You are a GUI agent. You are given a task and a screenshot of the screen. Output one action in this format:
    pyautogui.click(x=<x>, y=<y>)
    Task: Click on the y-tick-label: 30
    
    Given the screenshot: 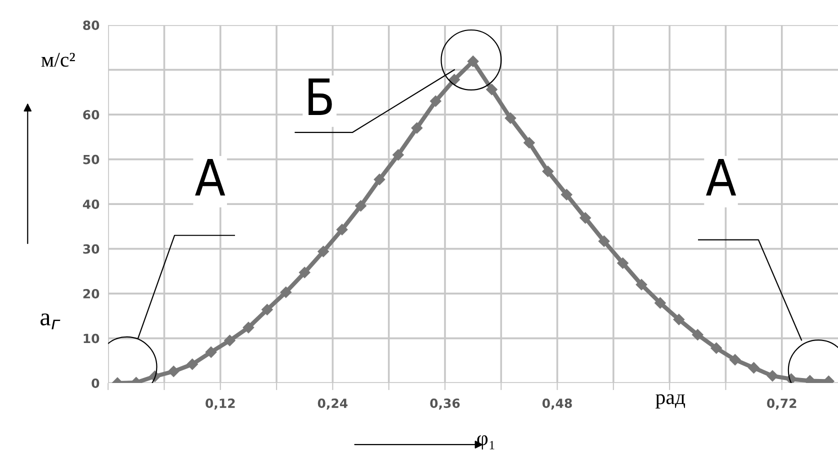 What is the action you would take?
    pyautogui.click(x=91, y=249)
    